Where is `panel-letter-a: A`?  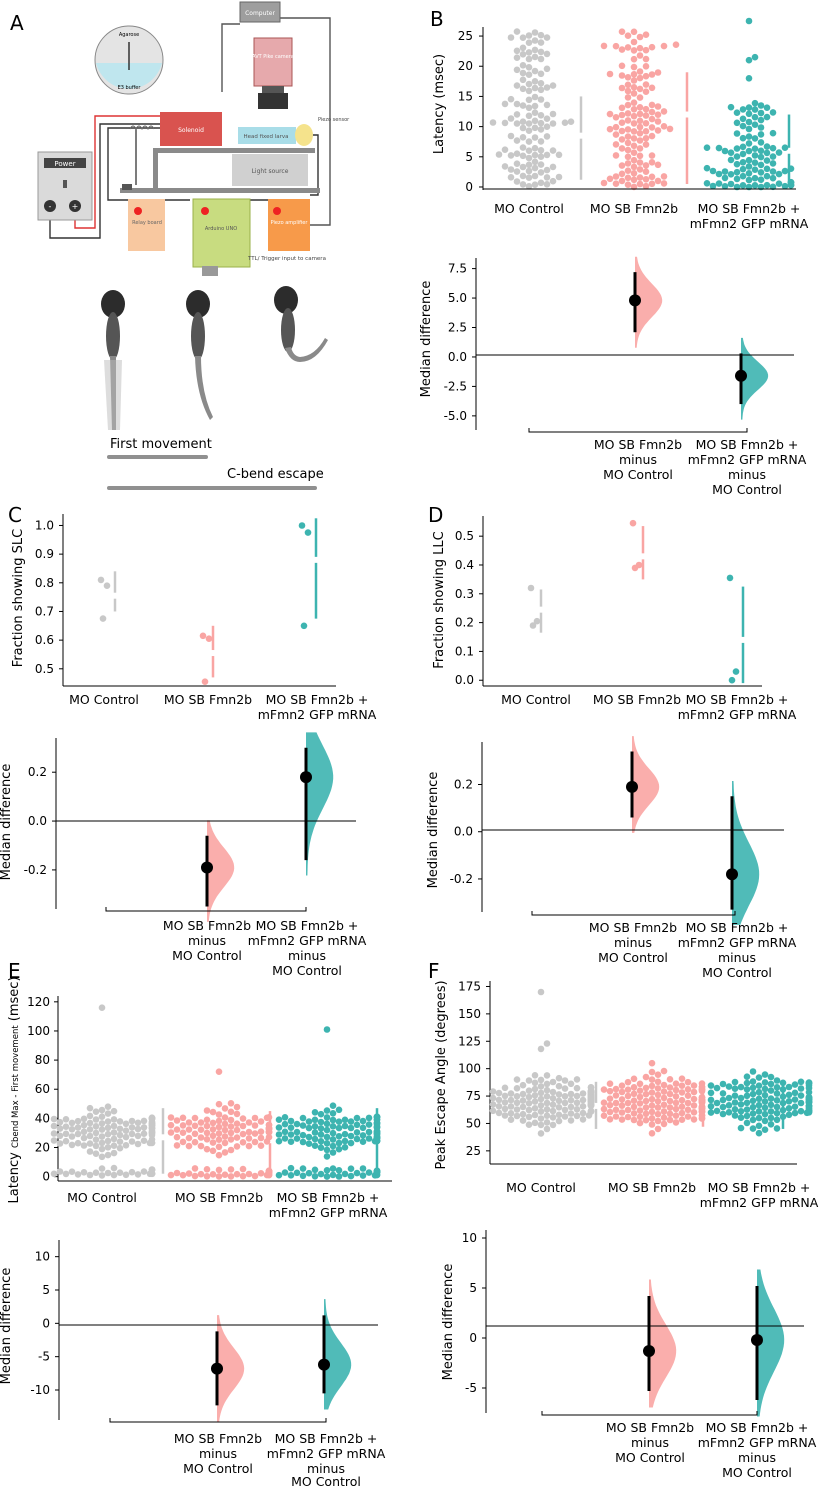
panel-letter-a: A is located at coordinates (17, 23).